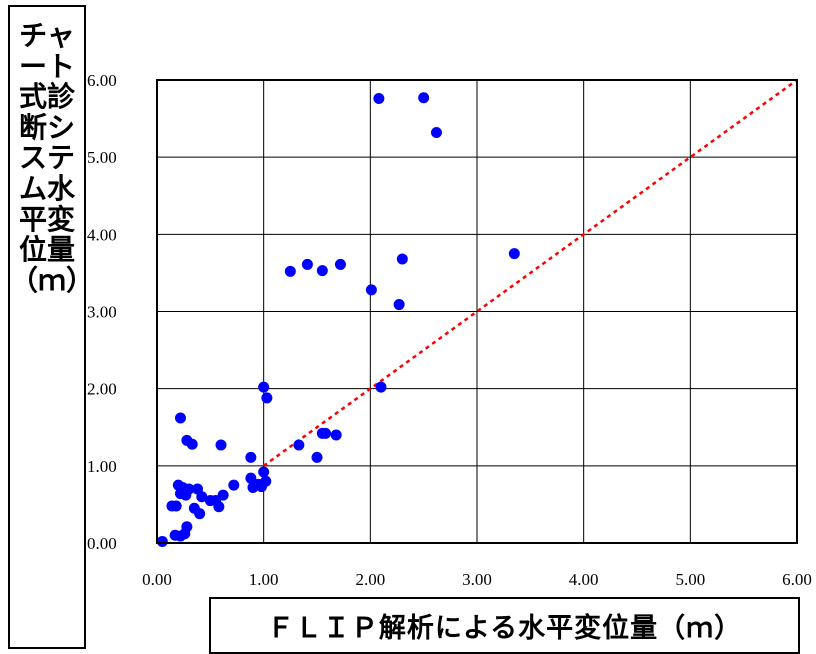 The width and height of the screenshot is (816, 654). Describe the element at coordinates (102, 80) in the screenshot. I see `y-tick-label: 6.00` at that location.